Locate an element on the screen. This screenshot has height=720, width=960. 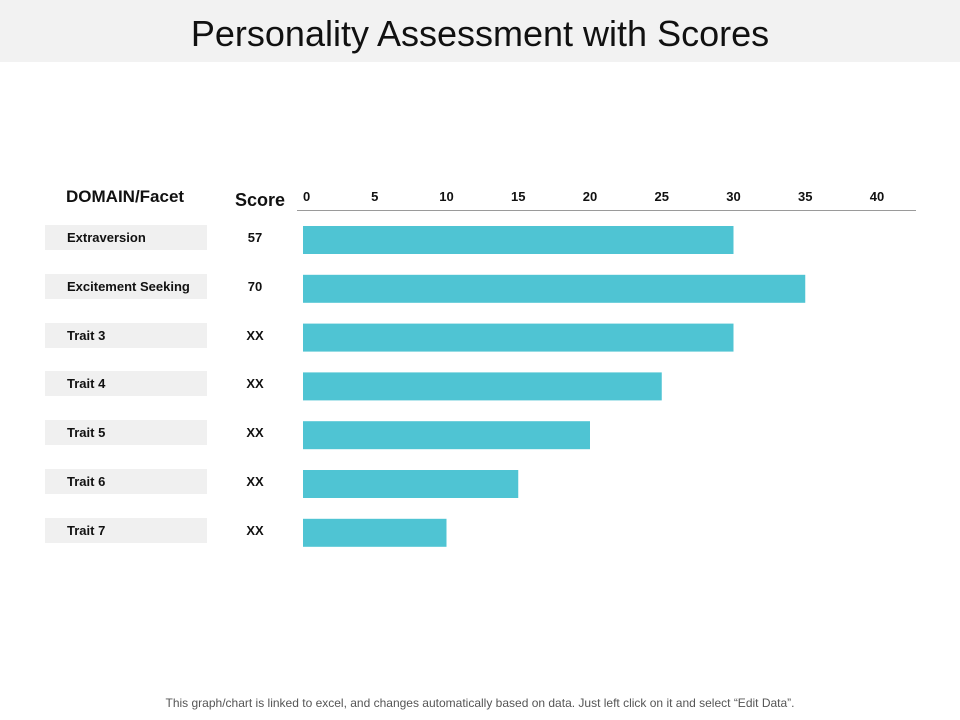
score-header: Score is located at coordinates (260, 200).